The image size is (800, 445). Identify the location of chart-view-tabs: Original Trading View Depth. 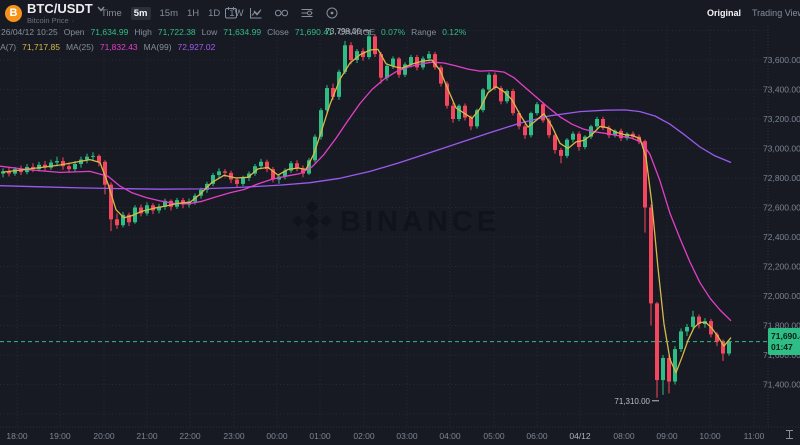
(753, 13).